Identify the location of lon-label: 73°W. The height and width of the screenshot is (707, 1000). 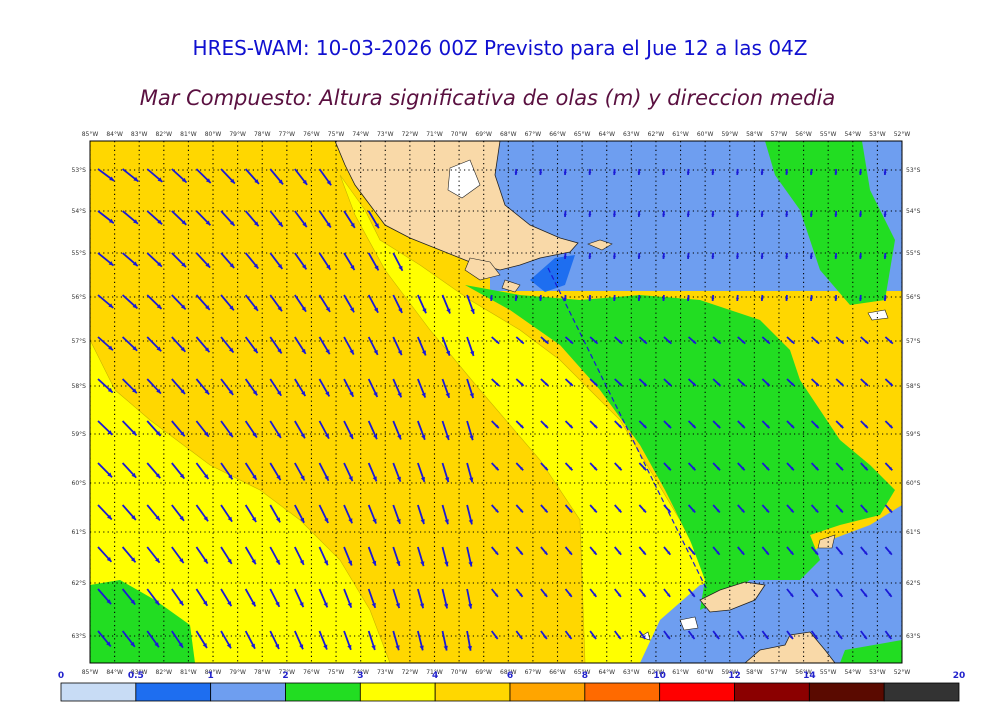
(385, 134).